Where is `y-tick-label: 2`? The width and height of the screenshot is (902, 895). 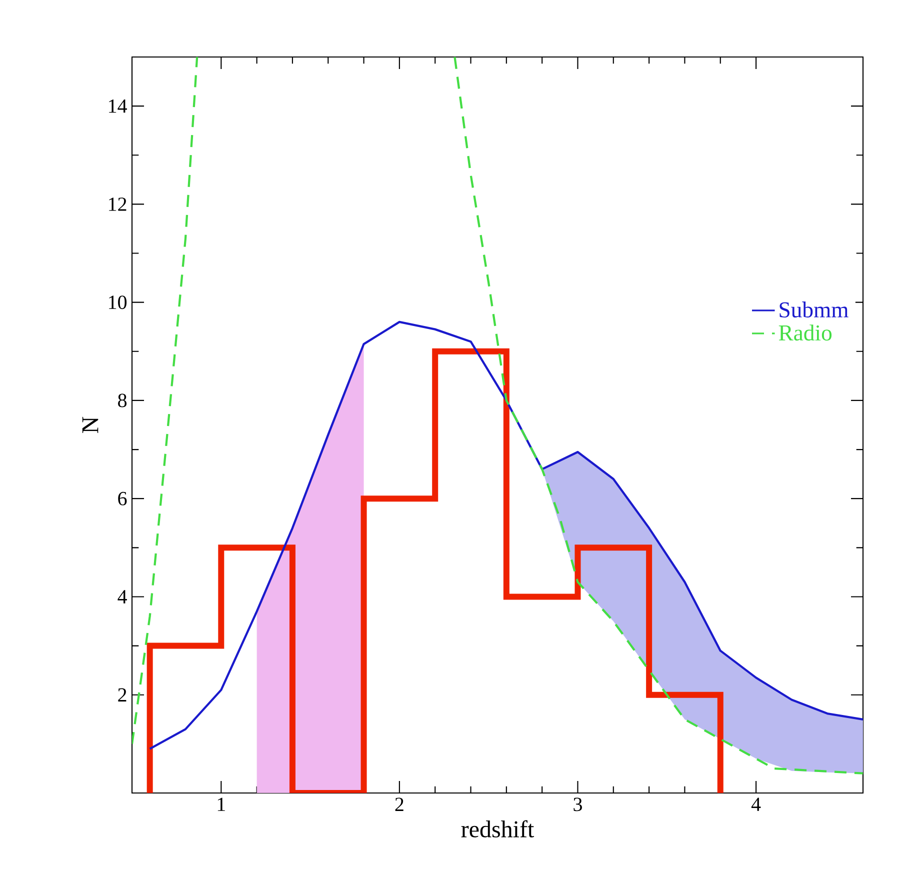 y-tick-label: 2 is located at coordinates (122, 695).